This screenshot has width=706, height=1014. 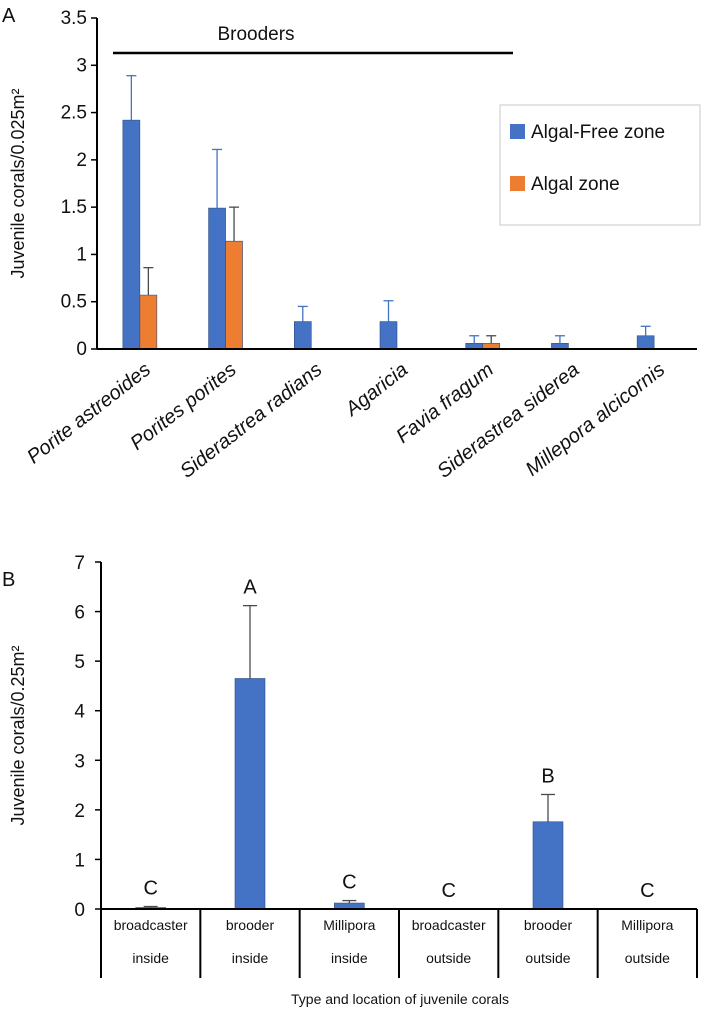 What do you see at coordinates (79, 761) in the screenshot?
I see `y-tick-label-b: 3` at bounding box center [79, 761].